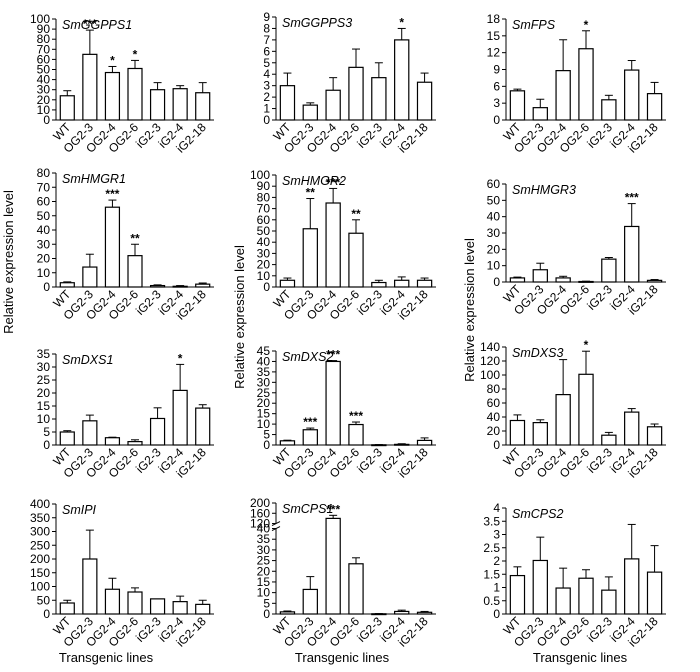 Image resolution: width=700 pixels, height=672 pixels. What do you see at coordinates (494, 266) in the screenshot?
I see `y-tick-label: 10` at bounding box center [494, 266].